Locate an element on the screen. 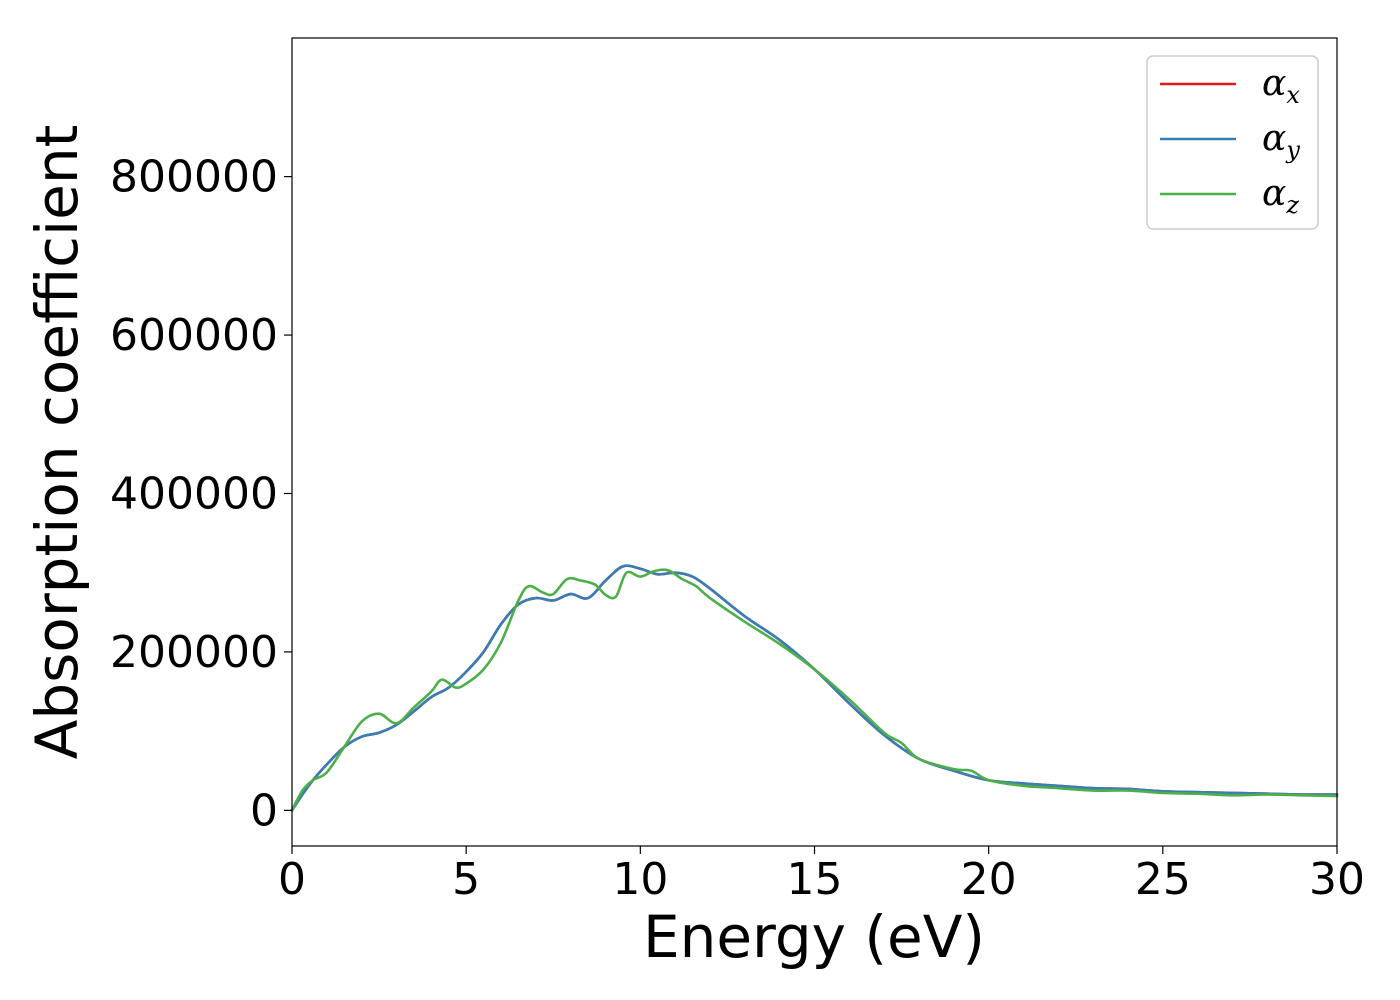 The height and width of the screenshot is (1000, 1400). y-tick-label: 400000 is located at coordinates (194, 493).